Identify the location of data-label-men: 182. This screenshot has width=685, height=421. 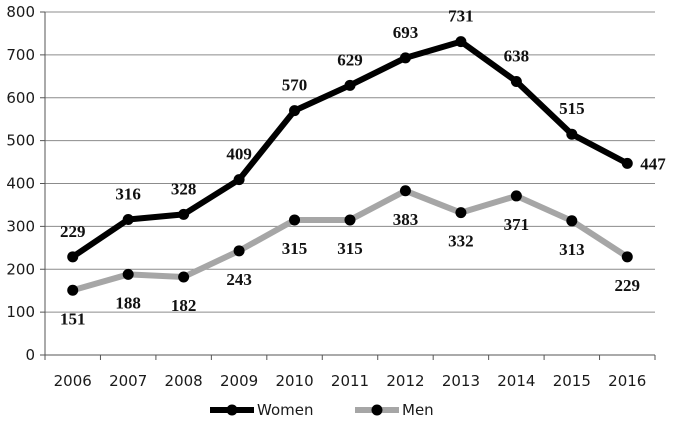
(184, 305).